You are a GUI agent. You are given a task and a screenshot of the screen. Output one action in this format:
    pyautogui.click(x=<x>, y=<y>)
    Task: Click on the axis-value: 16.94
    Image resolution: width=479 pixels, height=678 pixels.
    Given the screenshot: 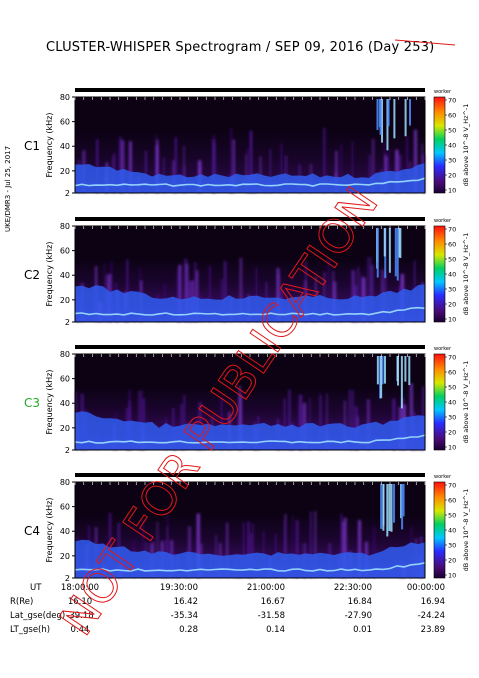 What is the action you would take?
    pyautogui.click(x=433, y=602)
    